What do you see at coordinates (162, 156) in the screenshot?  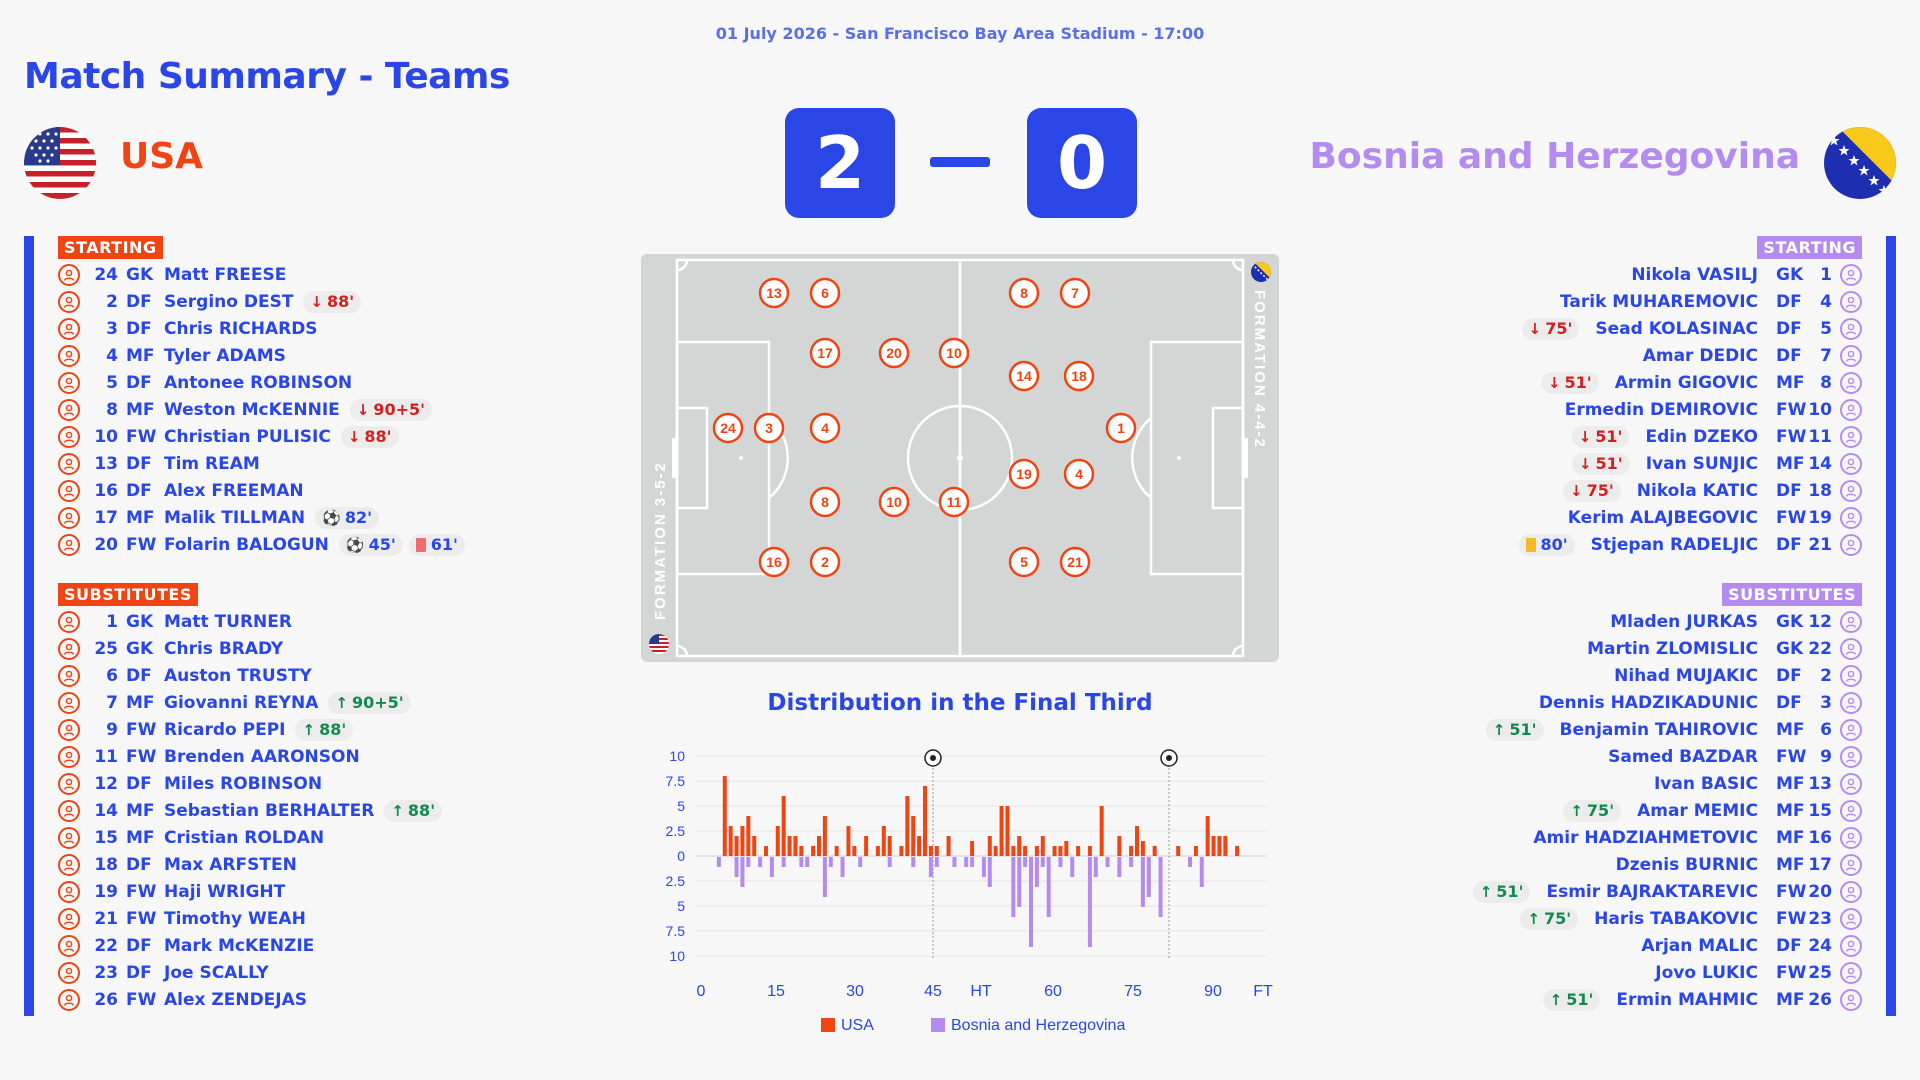 I see `home-team-name: USA` at bounding box center [162, 156].